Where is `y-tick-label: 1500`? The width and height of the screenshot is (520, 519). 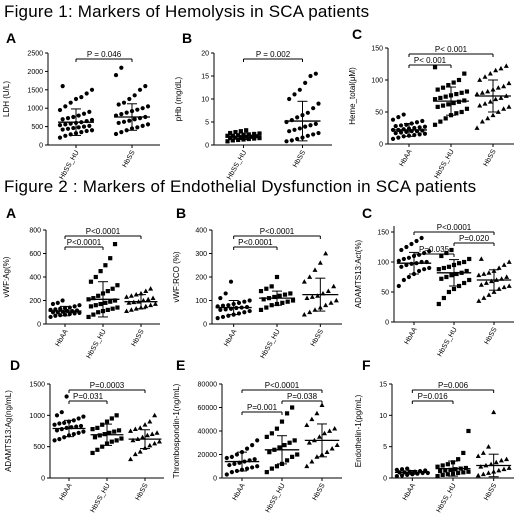 y-tick-label: 1500 is located at coordinates (35, 90).